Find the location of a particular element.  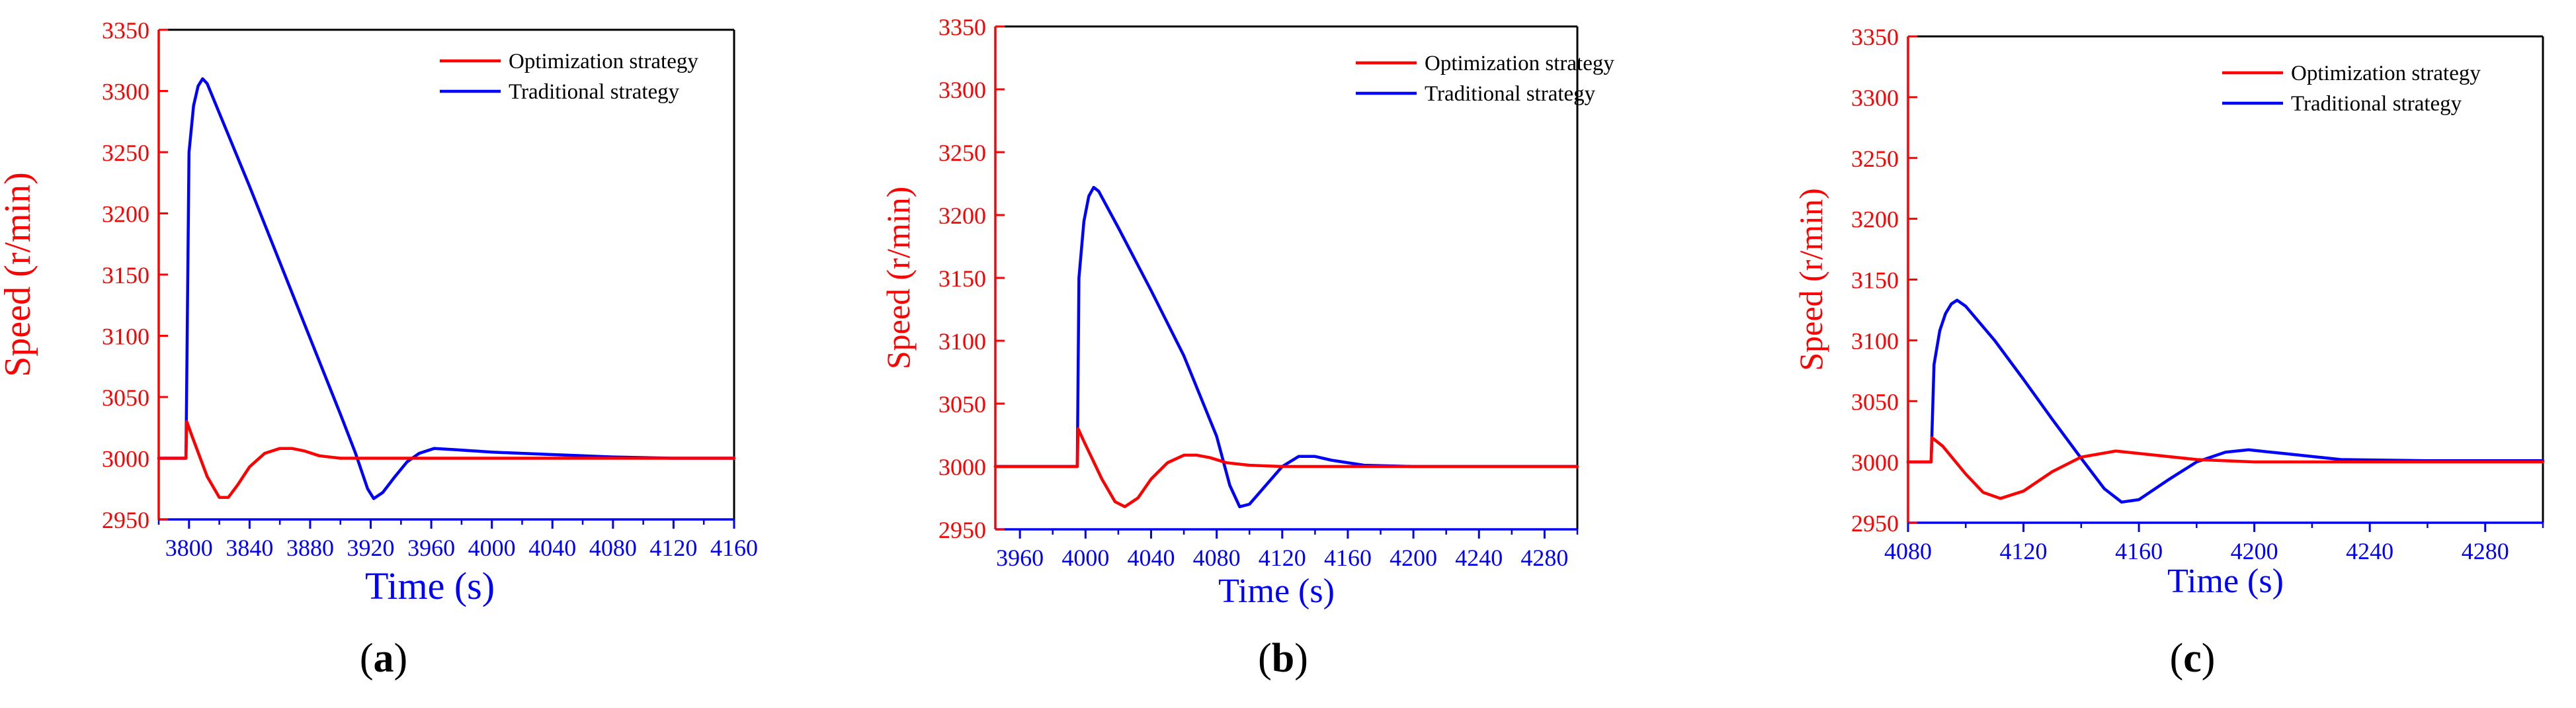

panel-label-c: (c) is located at coordinates (2192, 658).